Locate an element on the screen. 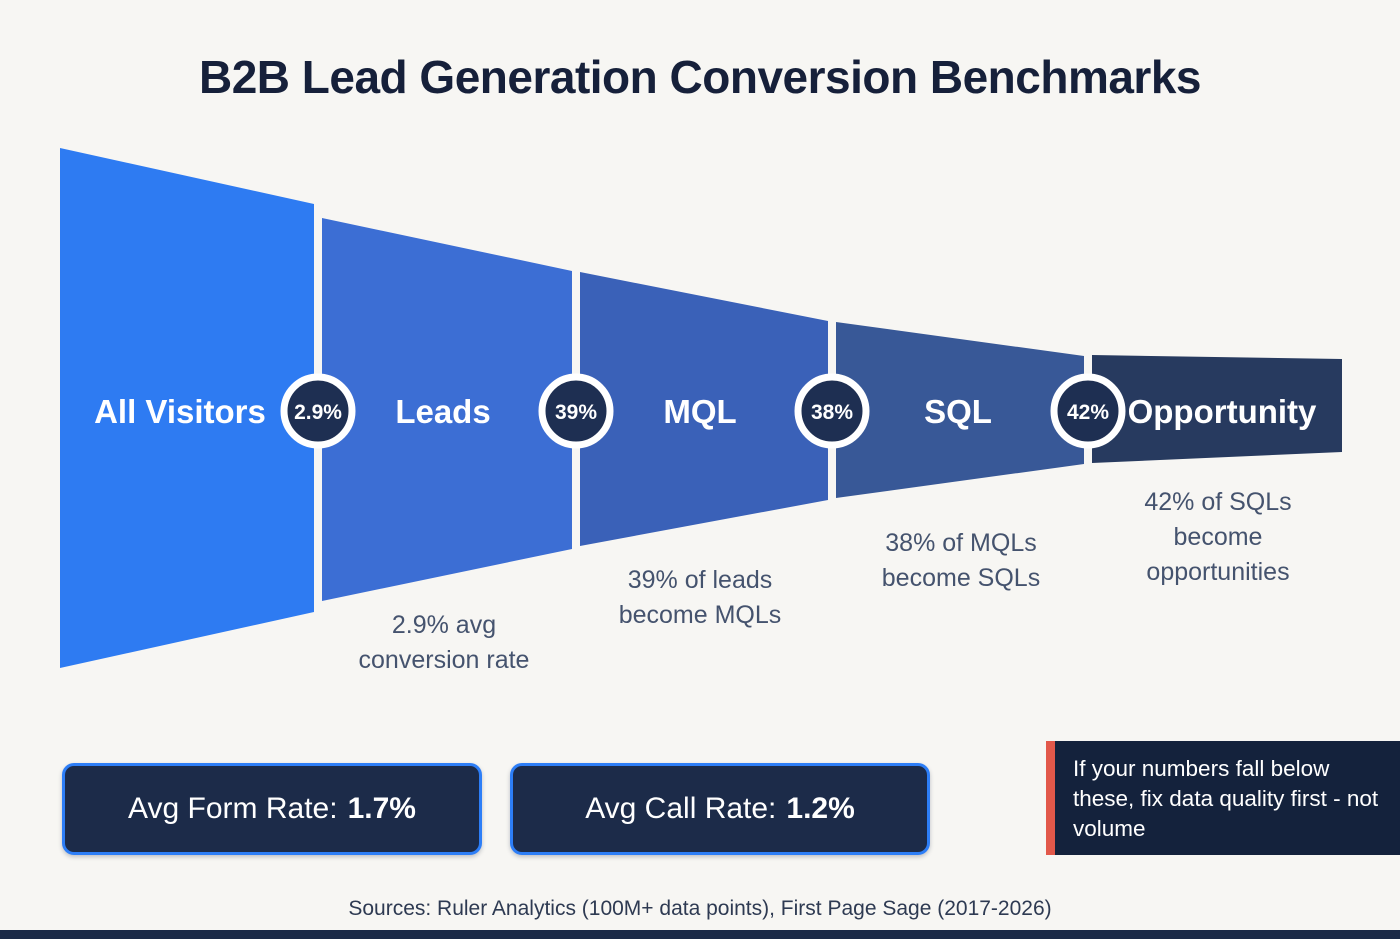  funnel-stage-opportunity is located at coordinates (1217, 409).